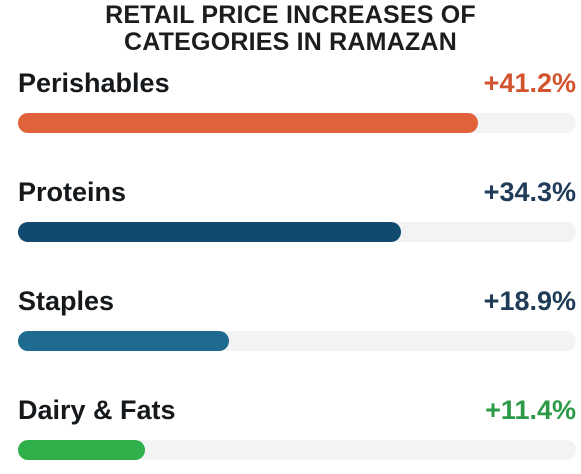 The width and height of the screenshot is (581, 474). I want to click on chart-title-line-2: CATEGORIES IN RAMAZAN, so click(290, 42).